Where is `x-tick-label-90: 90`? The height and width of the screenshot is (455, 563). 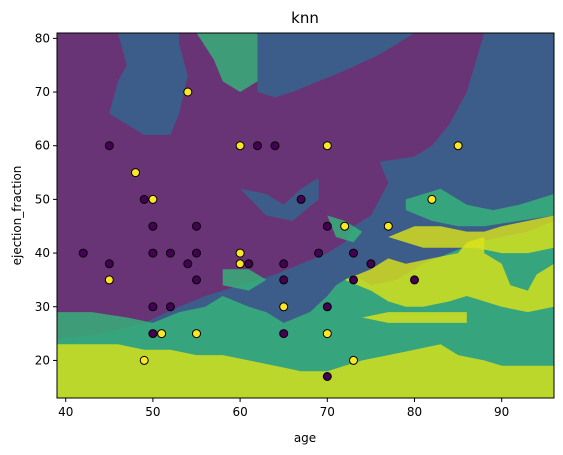 x-tick-label-90: 90 is located at coordinates (501, 412).